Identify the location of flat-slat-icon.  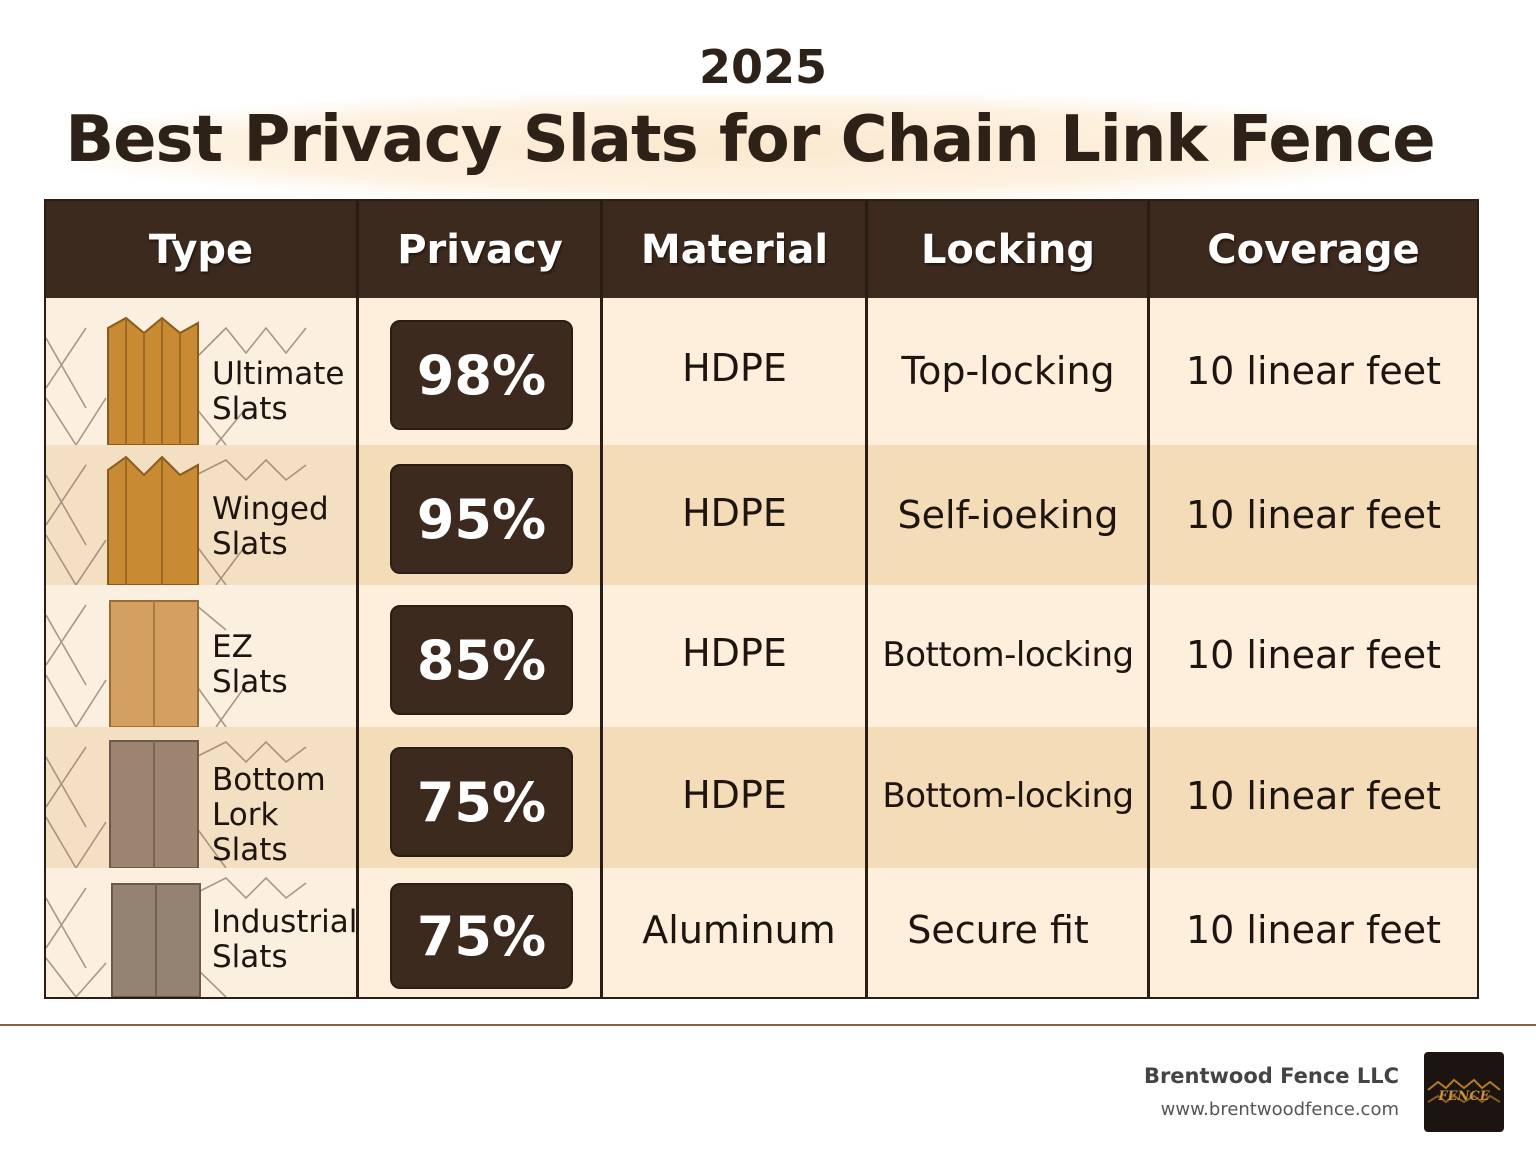
(146, 663).